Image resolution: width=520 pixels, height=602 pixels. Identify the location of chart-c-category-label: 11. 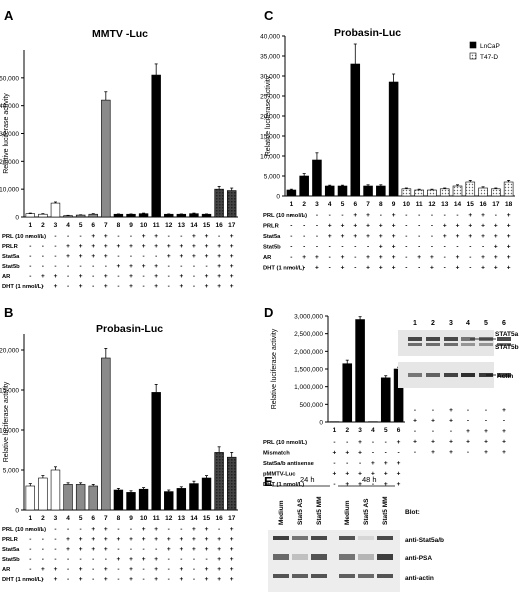
(419, 204).